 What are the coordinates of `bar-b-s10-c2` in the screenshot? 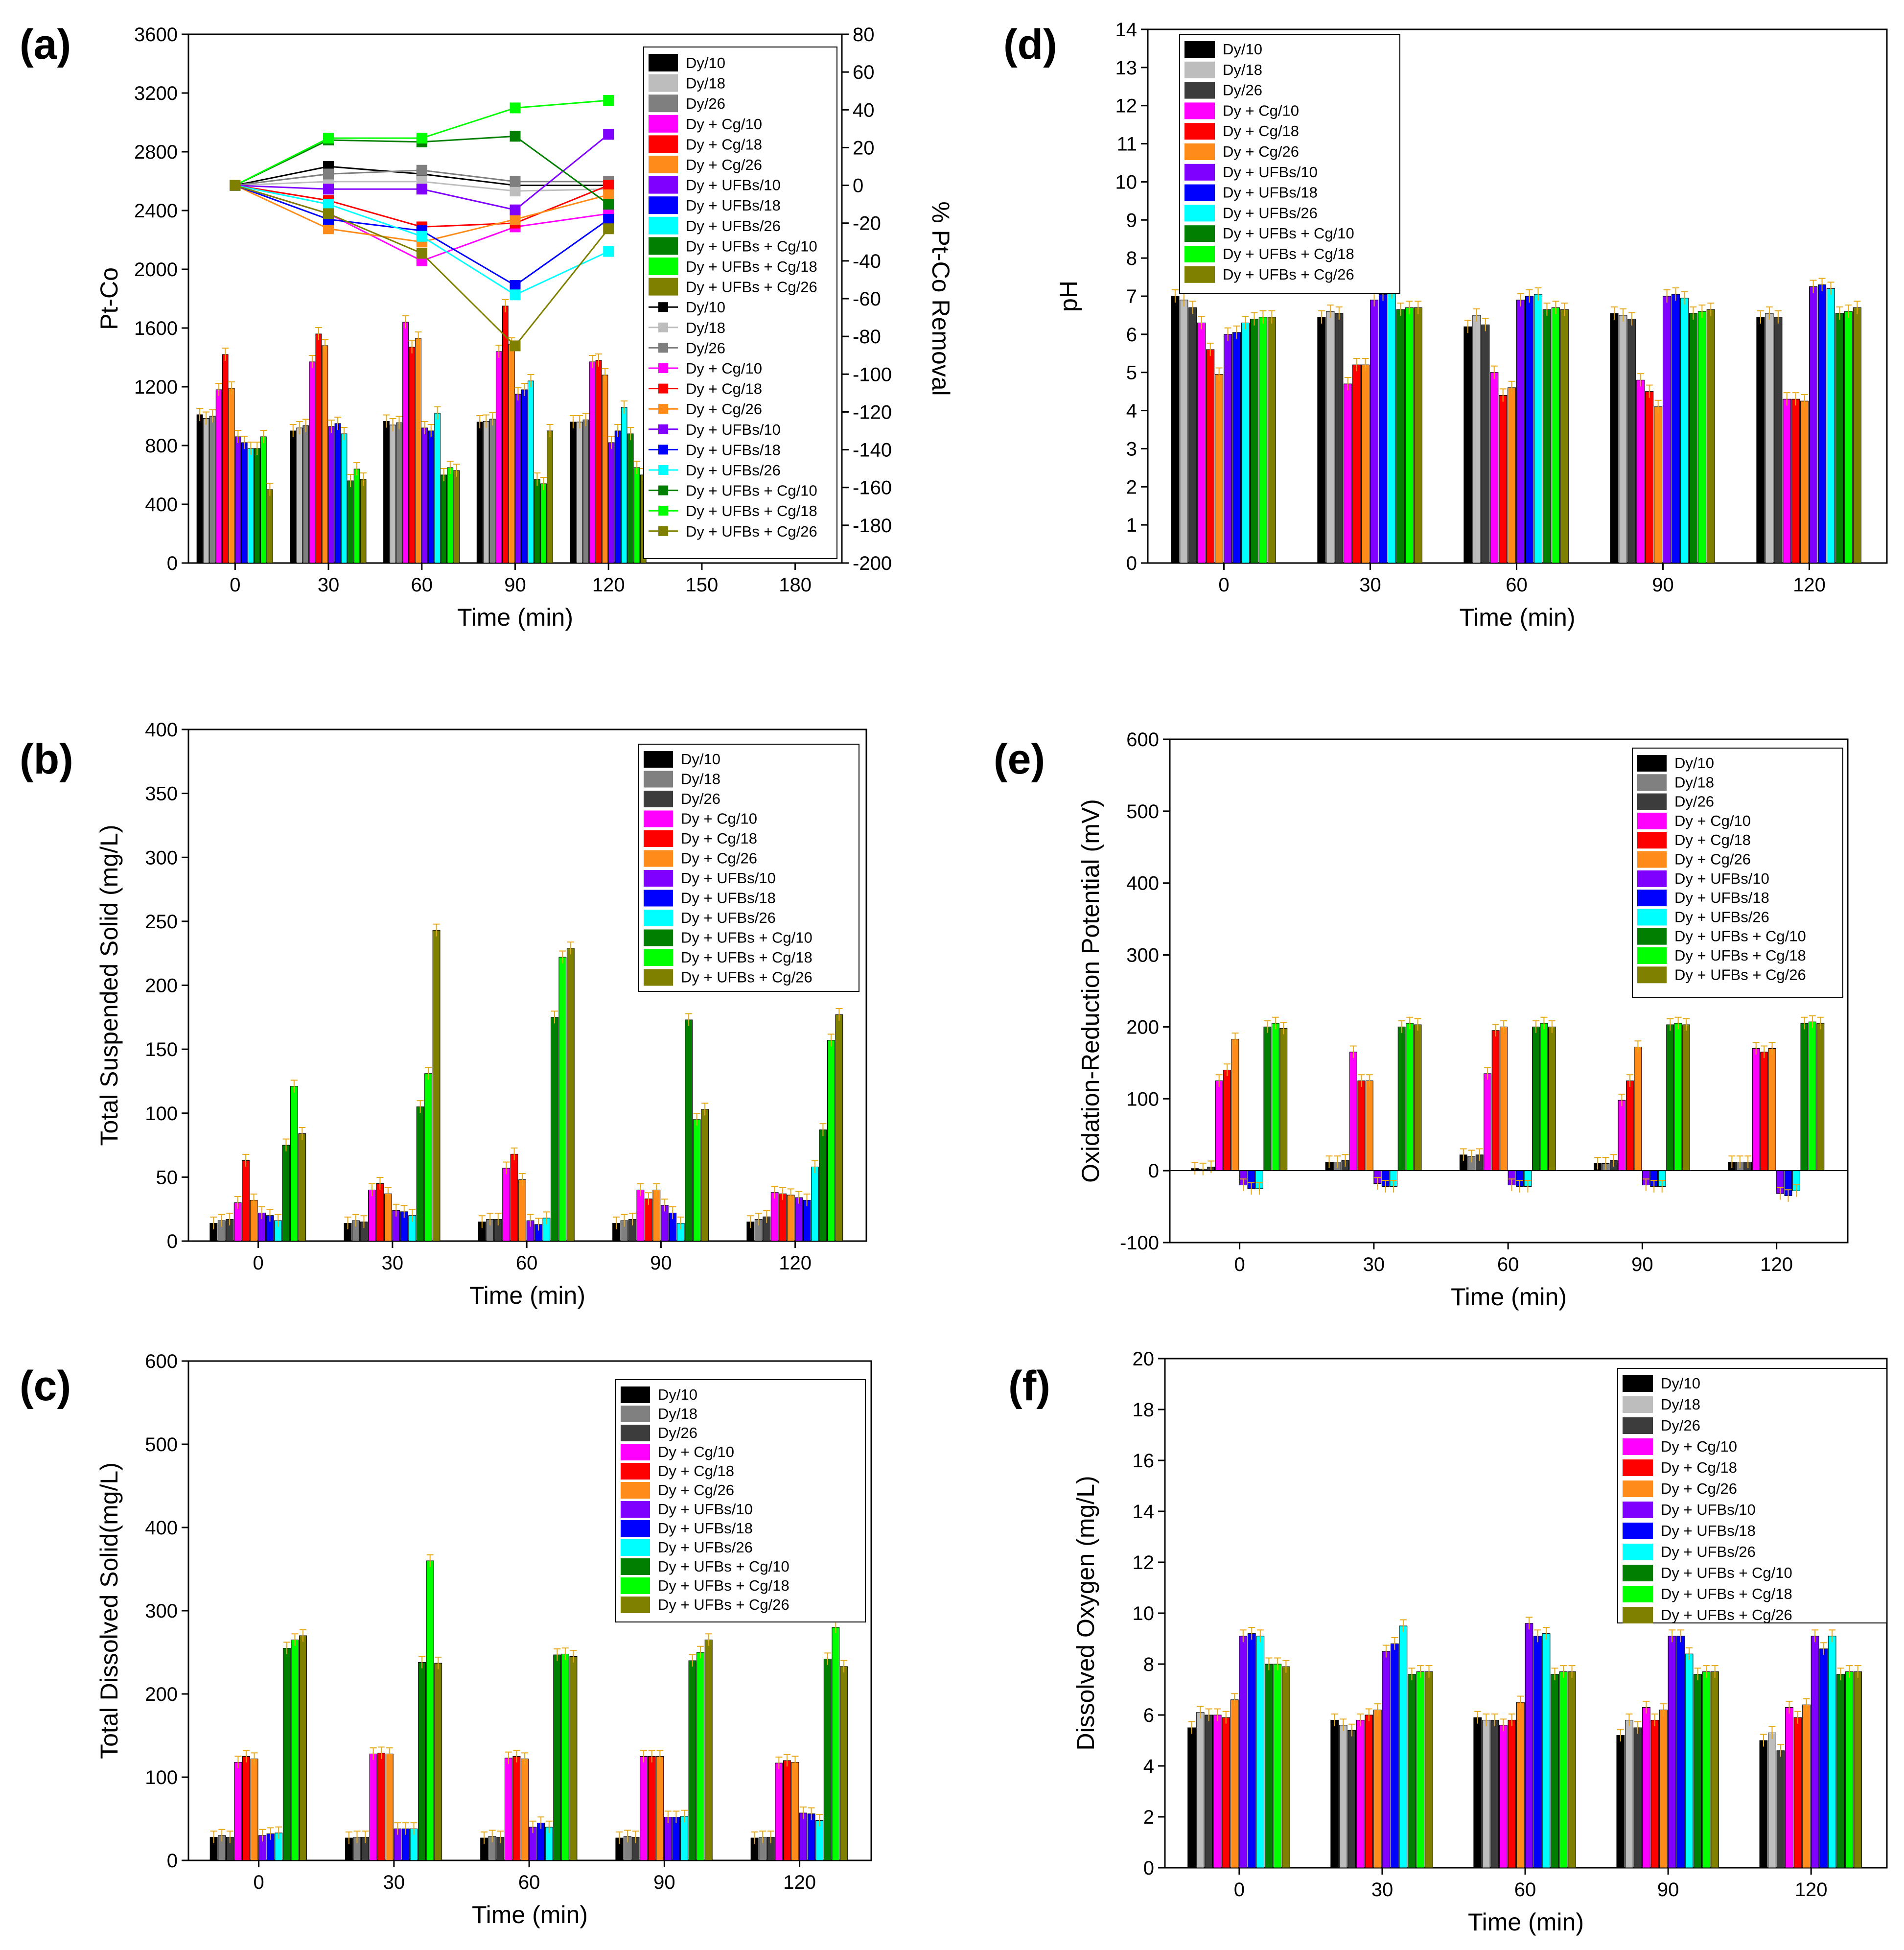 It's located at (562, 1099).